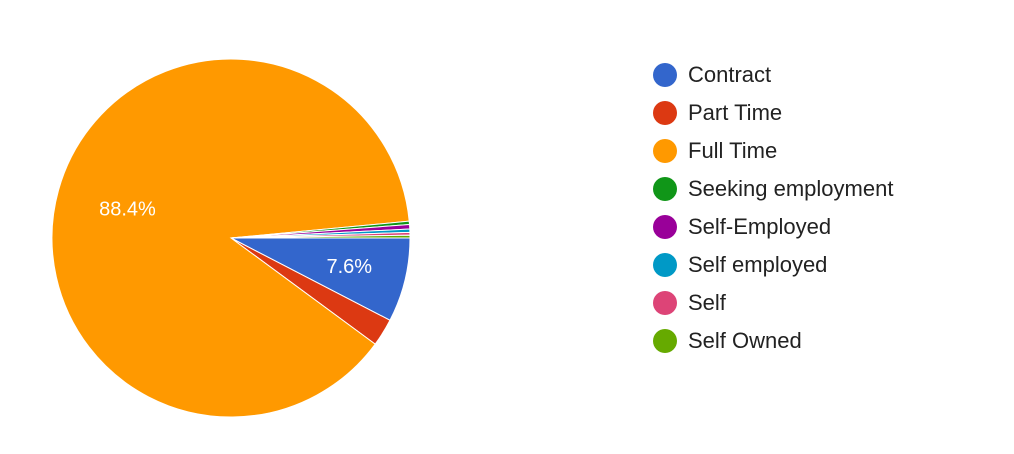 This screenshot has width=1014, height=454. I want to click on legend-label: Self, so click(707, 302).